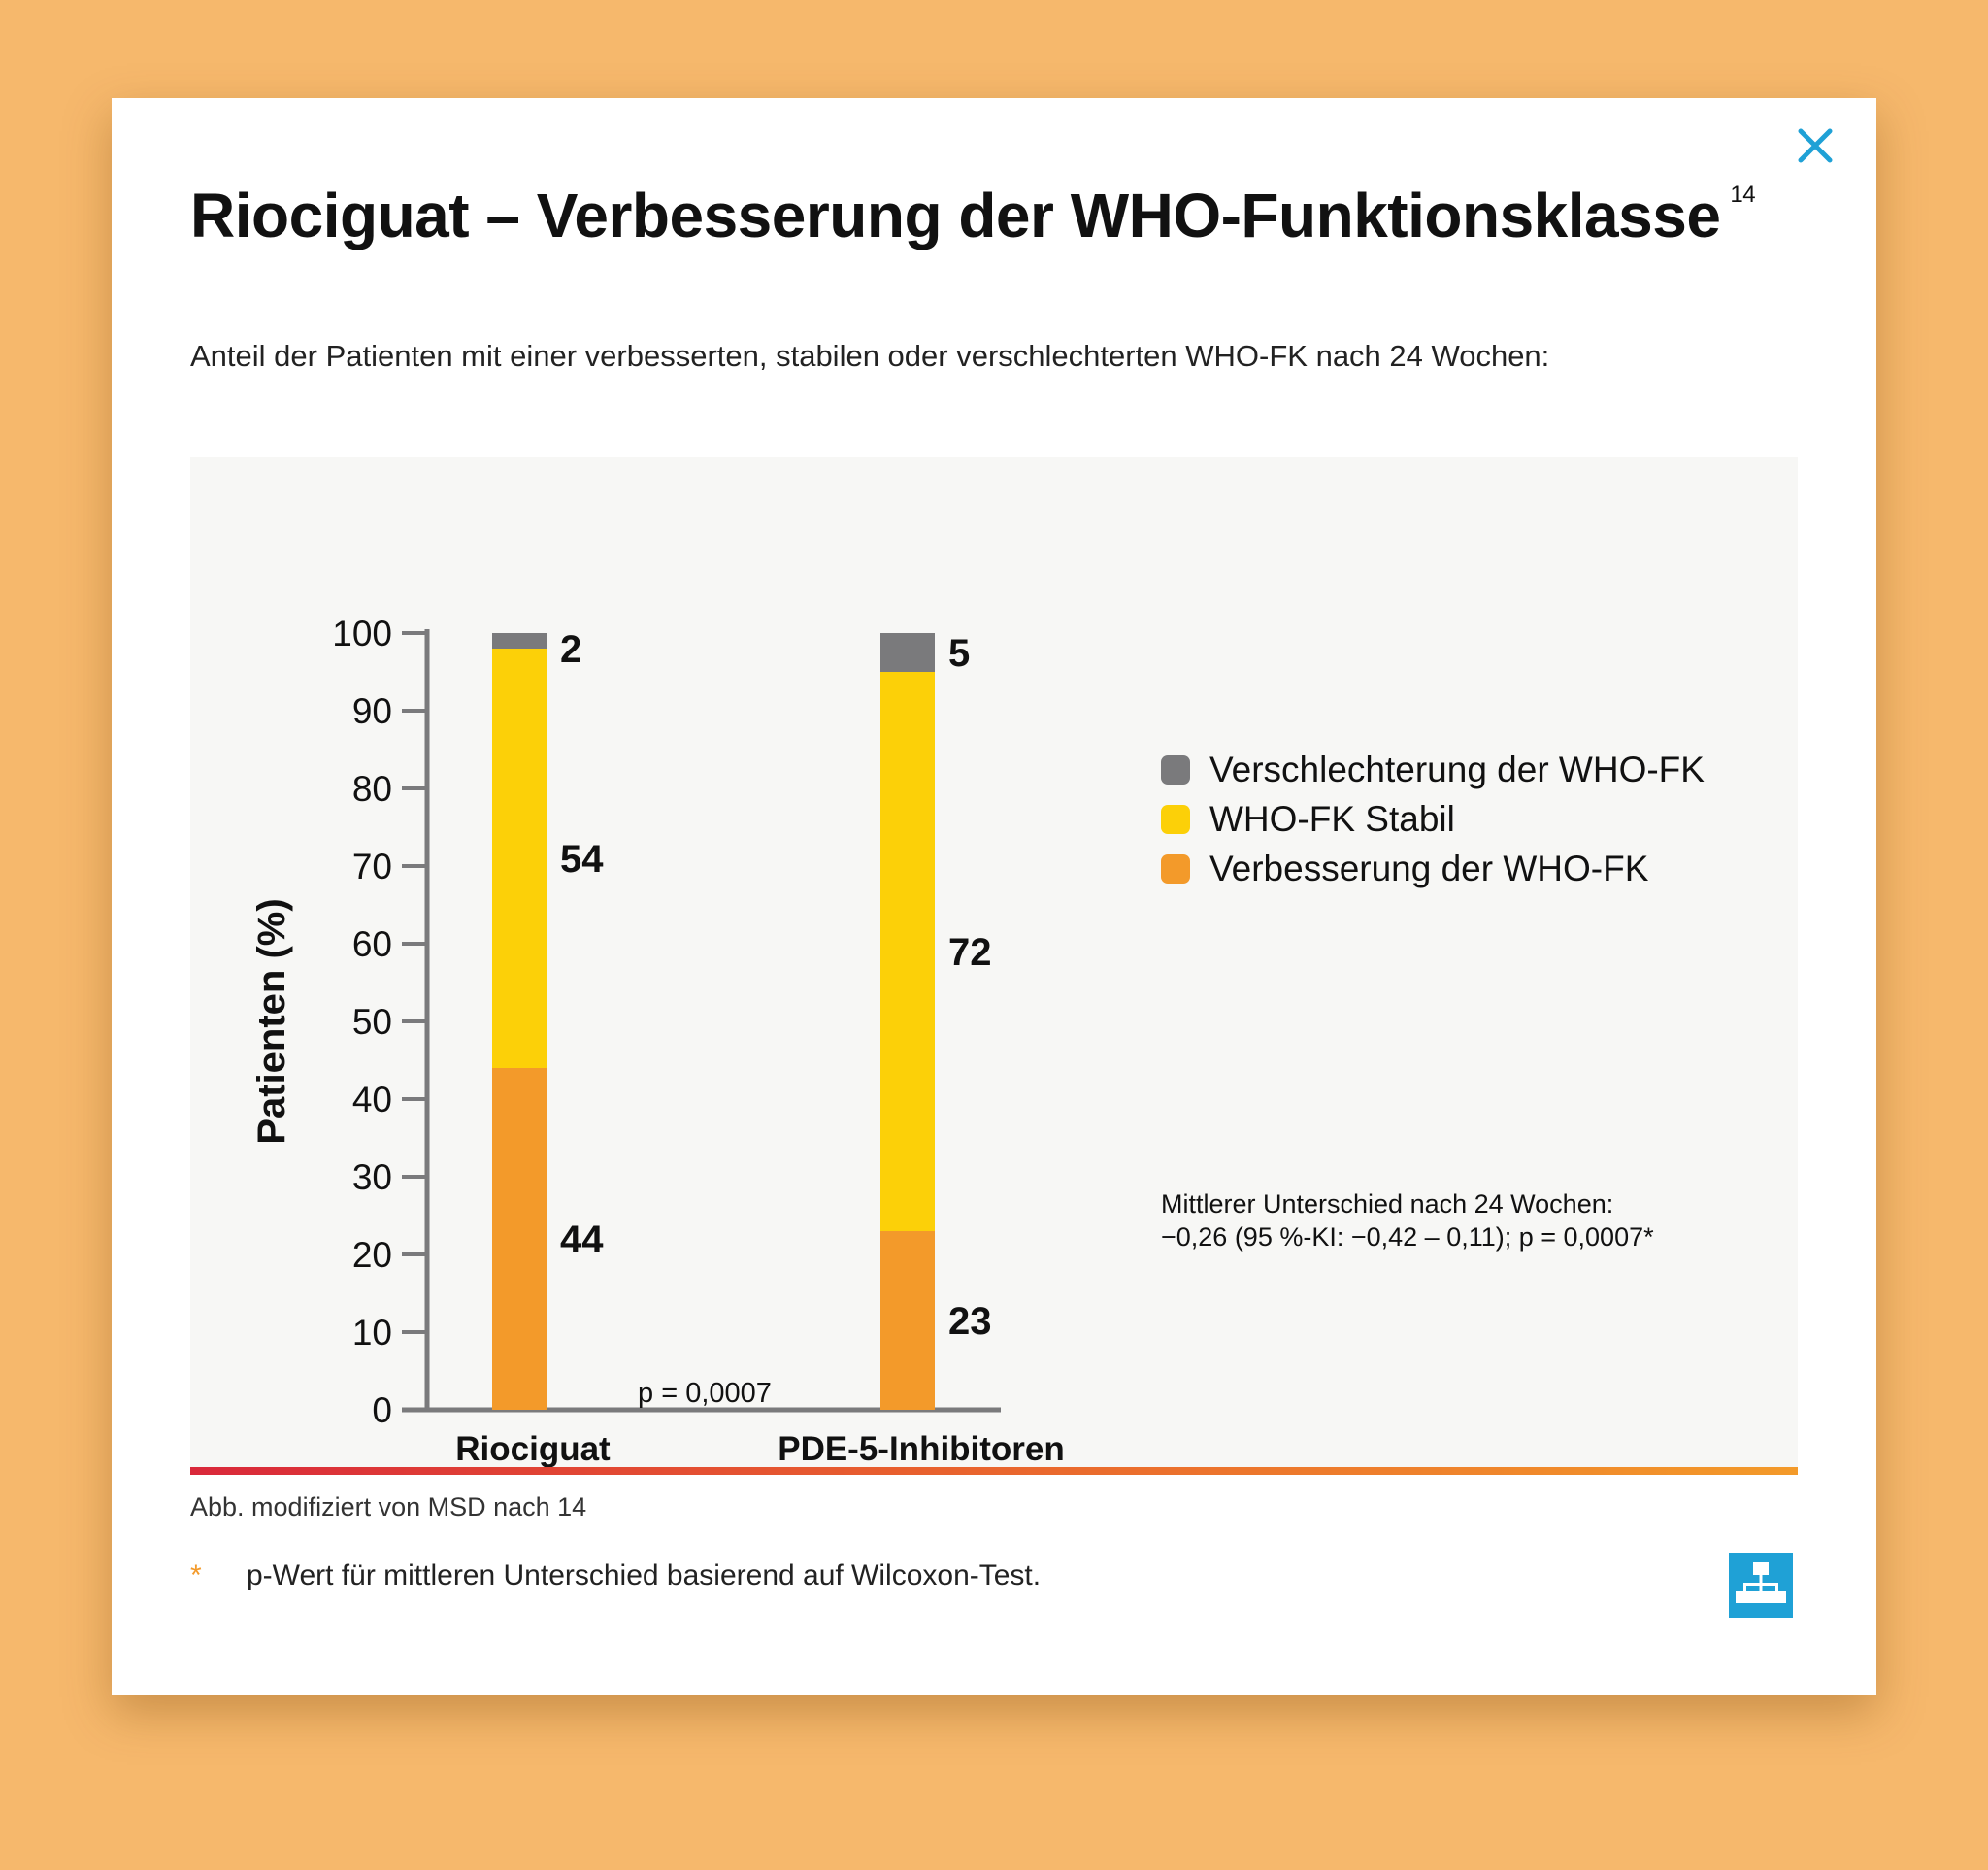 This screenshot has height=1870, width=1988. I want to click on mean-difference-line1: Mittlerer Unterschied nach 24 Wochen:, so click(1387, 1204).